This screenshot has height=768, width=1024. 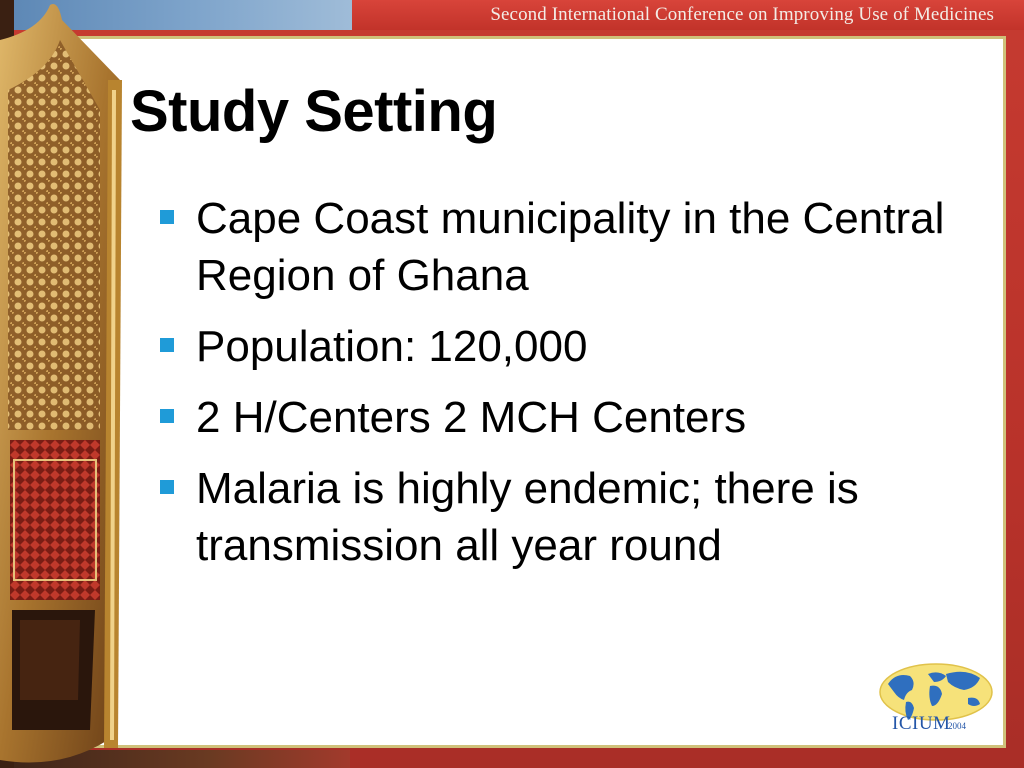 What do you see at coordinates (61, 384) in the screenshot?
I see `temple-decoration-image` at bounding box center [61, 384].